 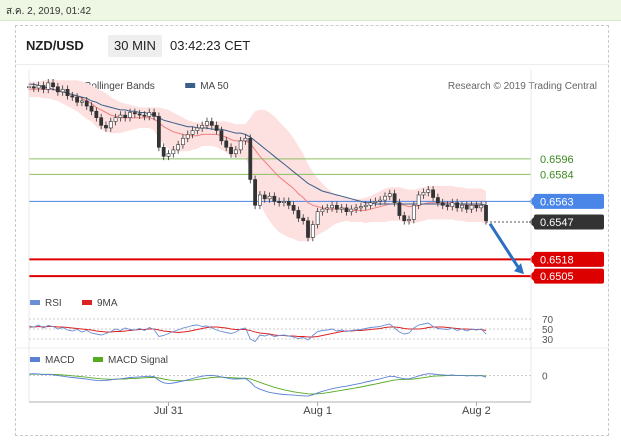 I want to click on chart-header: NZD/USD 30 MIN 03:42:23 CET, so click(x=312, y=45).